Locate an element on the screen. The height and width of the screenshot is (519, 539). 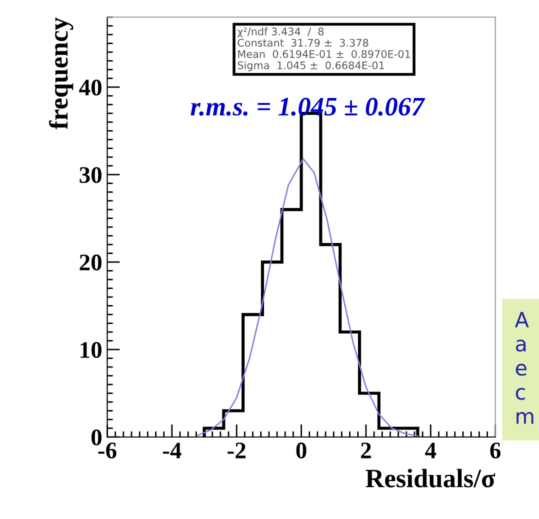
y-tick-label: 30 is located at coordinates (91, 175).